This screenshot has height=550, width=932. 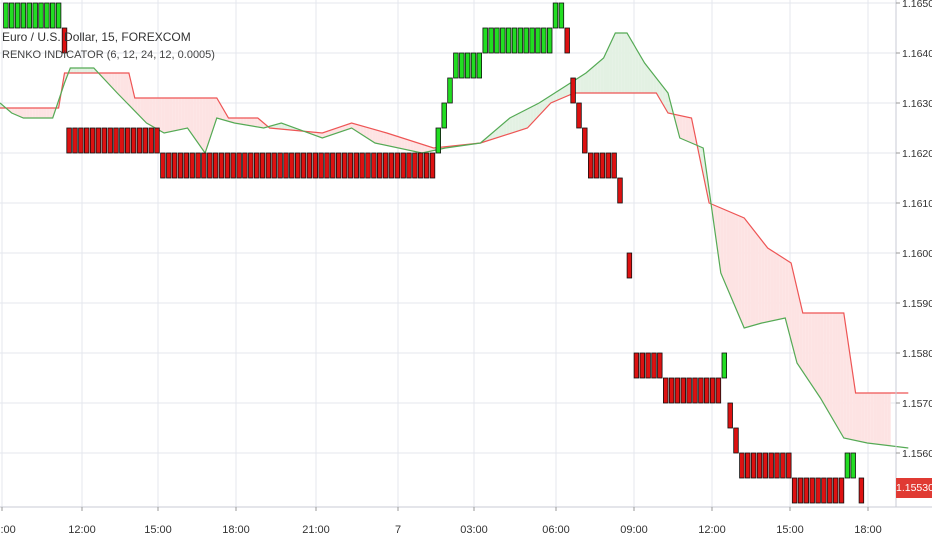 I want to click on symbol-title: Euro / U.S. Dollar, 15, FOREXCOM, so click(x=96, y=37).